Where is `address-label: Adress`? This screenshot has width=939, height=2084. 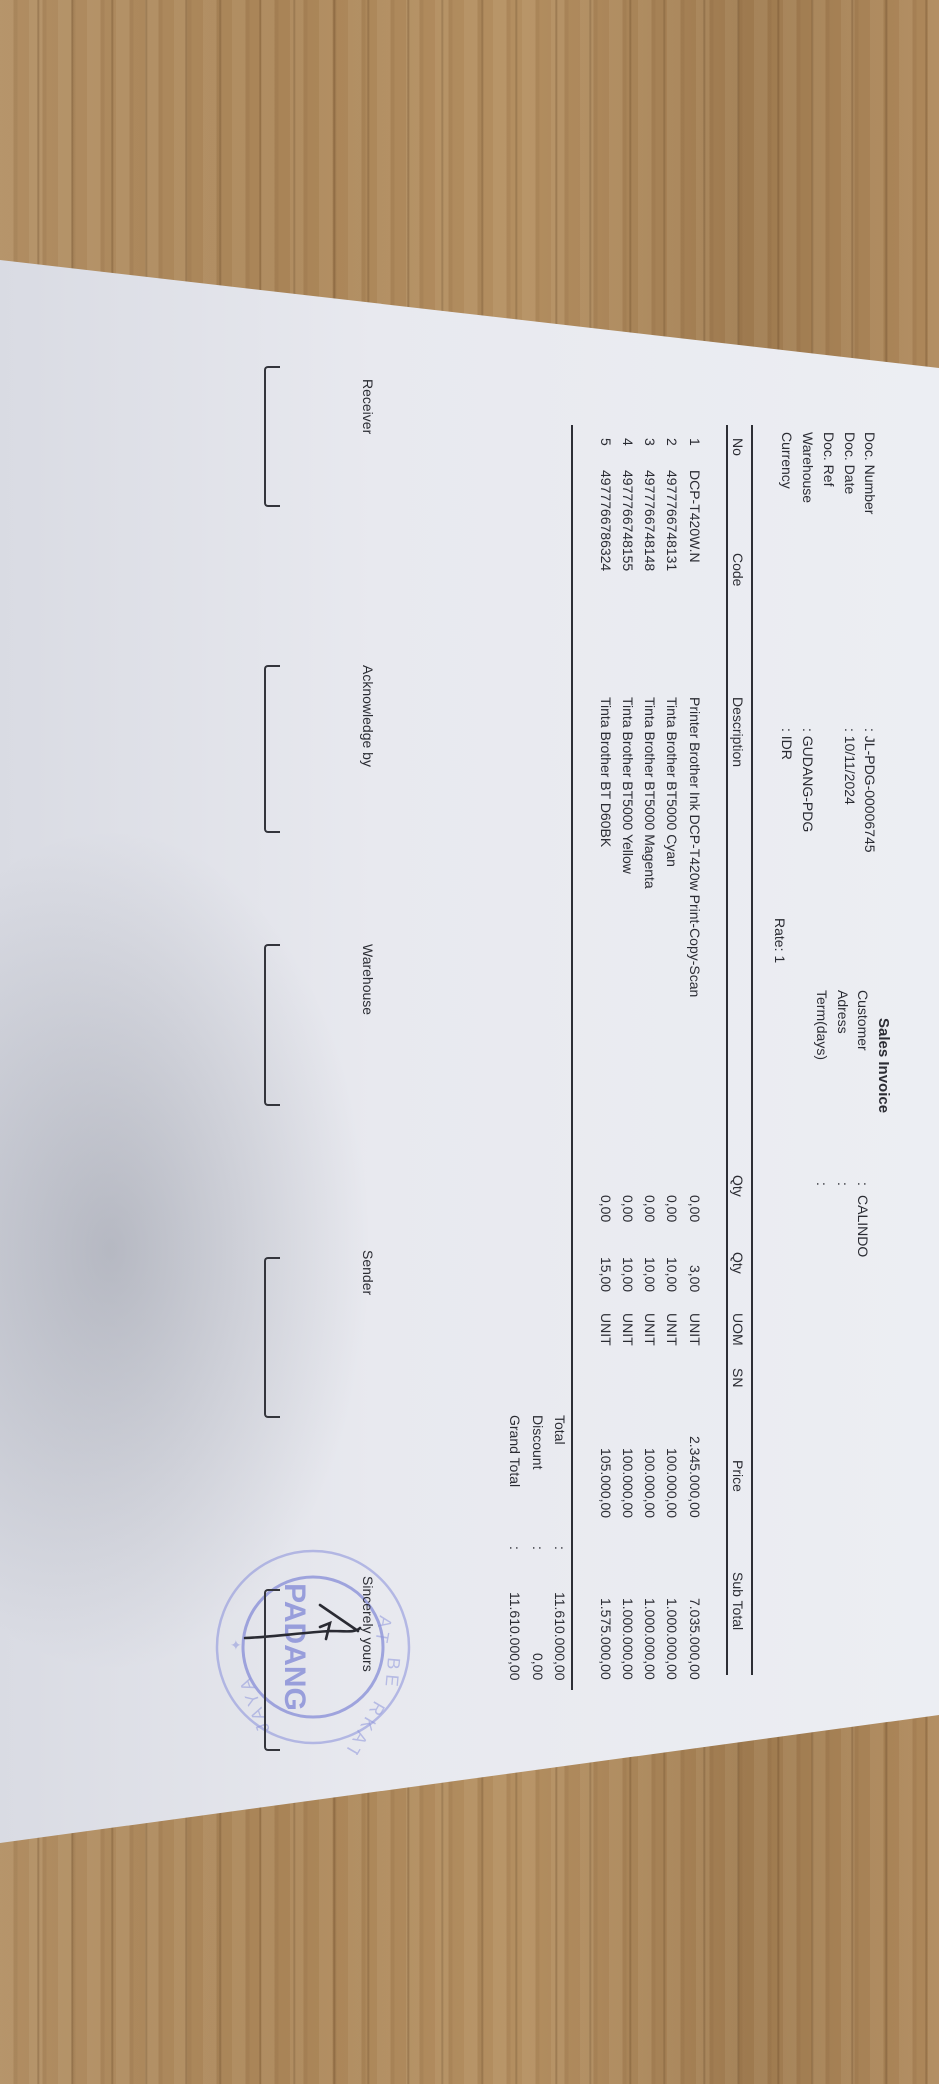
address-label: Adress is located at coordinates (843, 1012).